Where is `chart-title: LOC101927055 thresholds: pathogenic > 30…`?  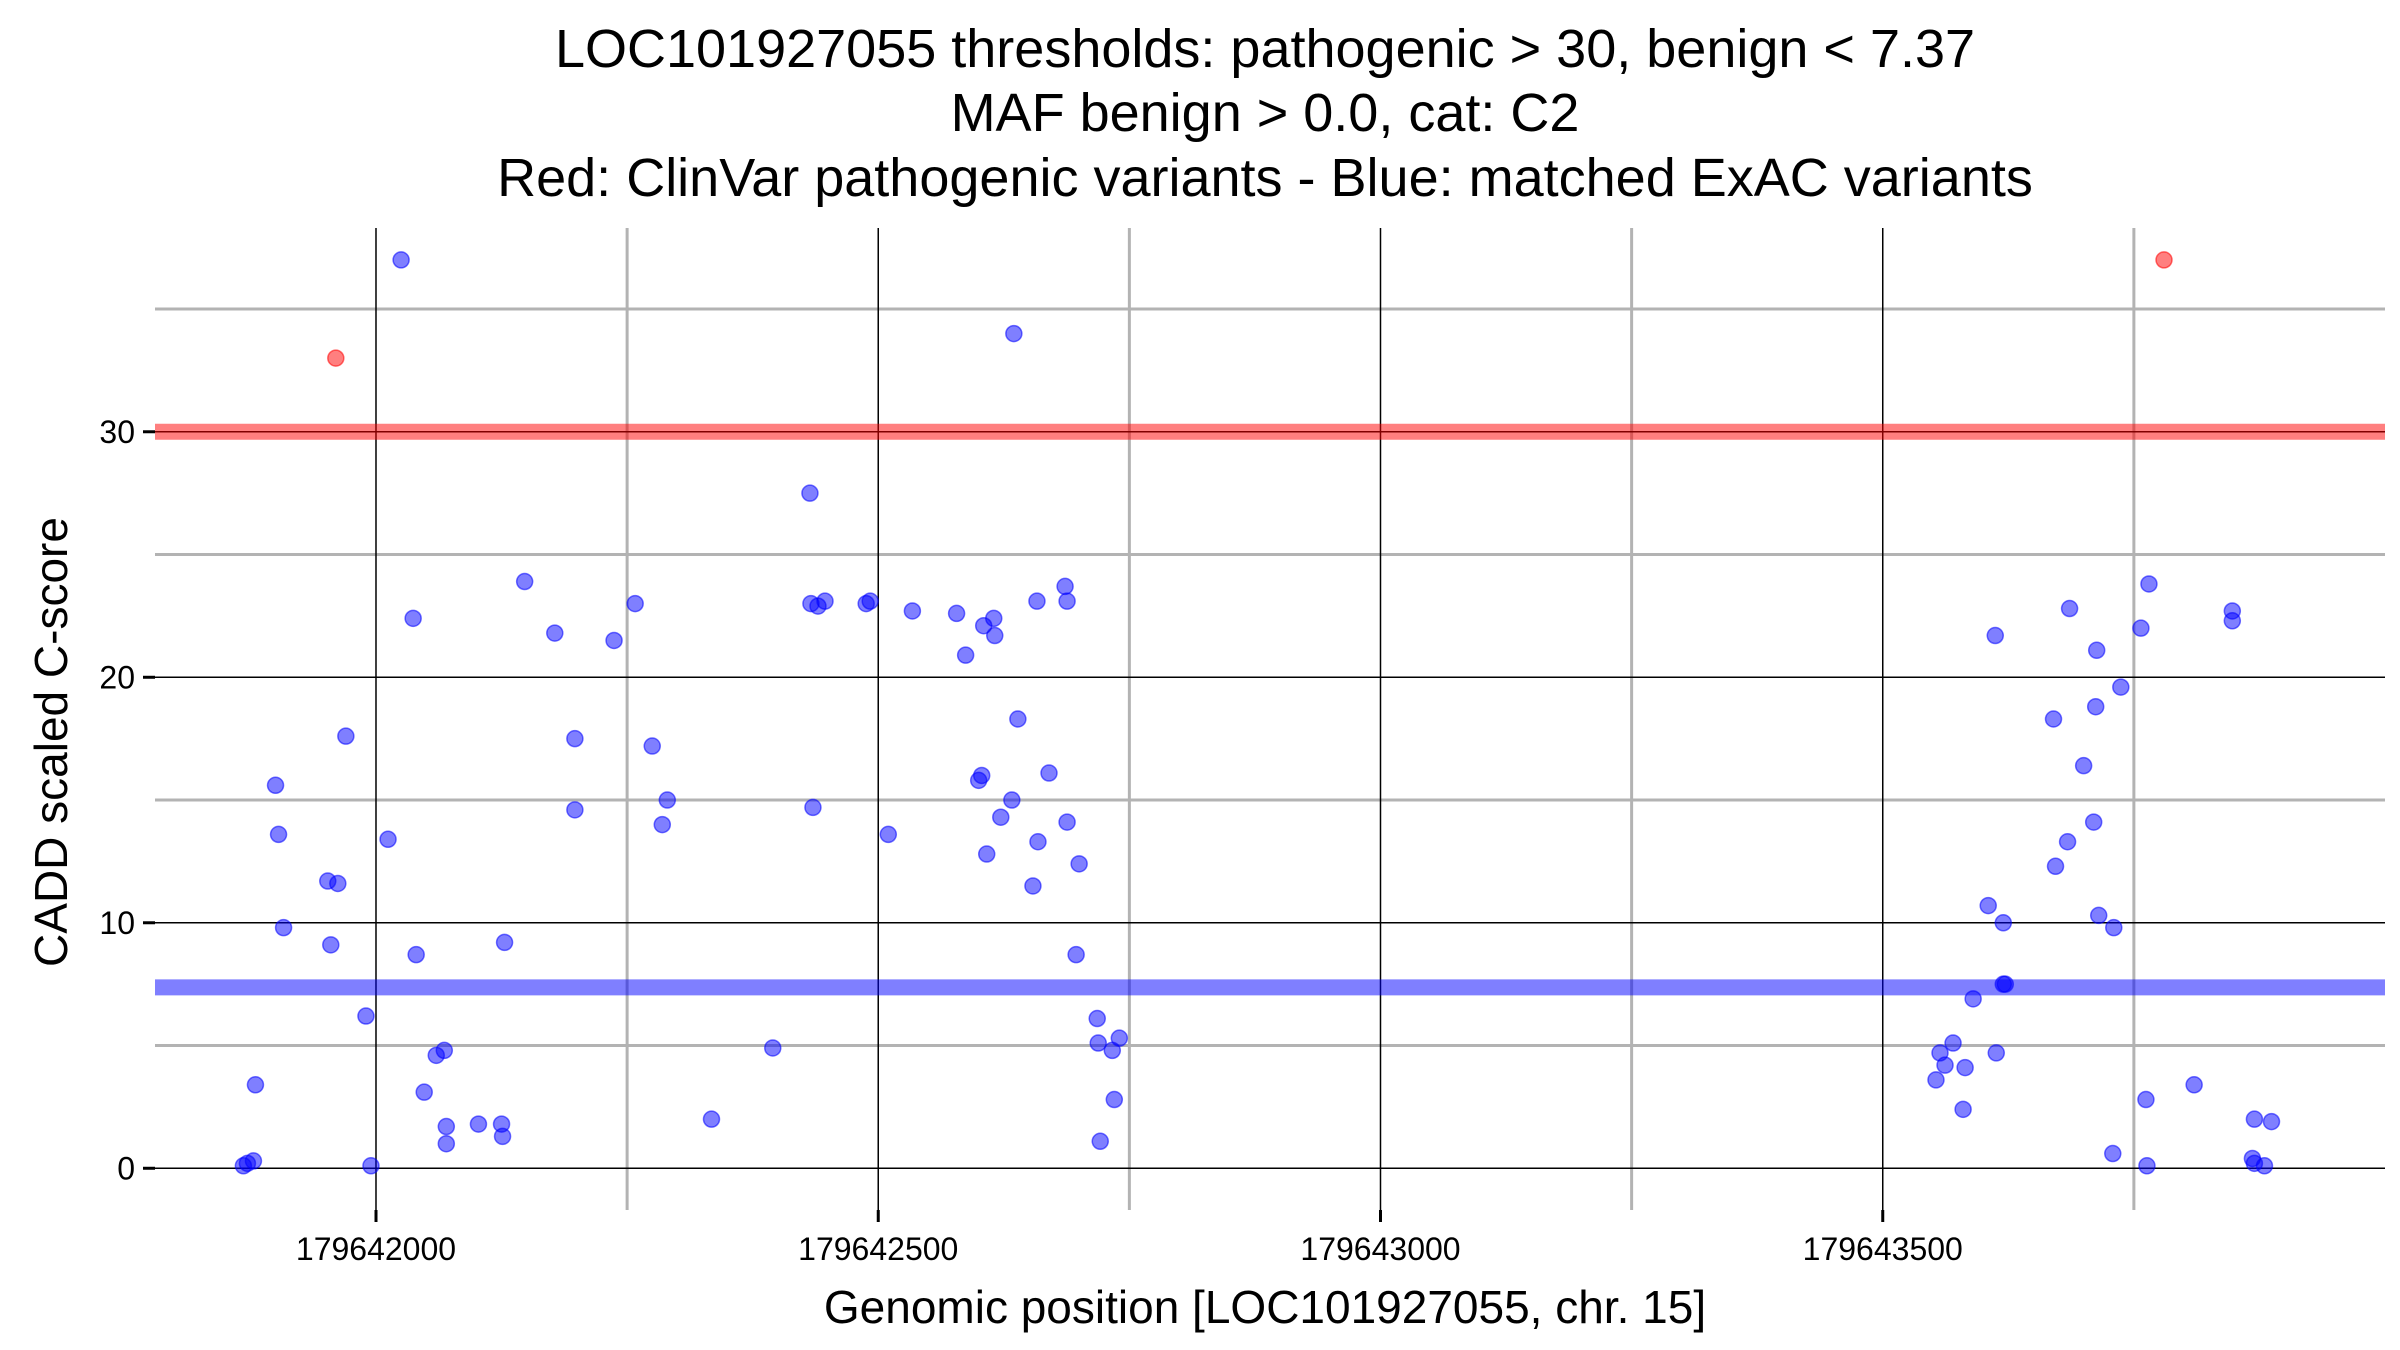
chart-title: LOC101927055 thresholds: pathogenic > 30… is located at coordinates (1265, 113).